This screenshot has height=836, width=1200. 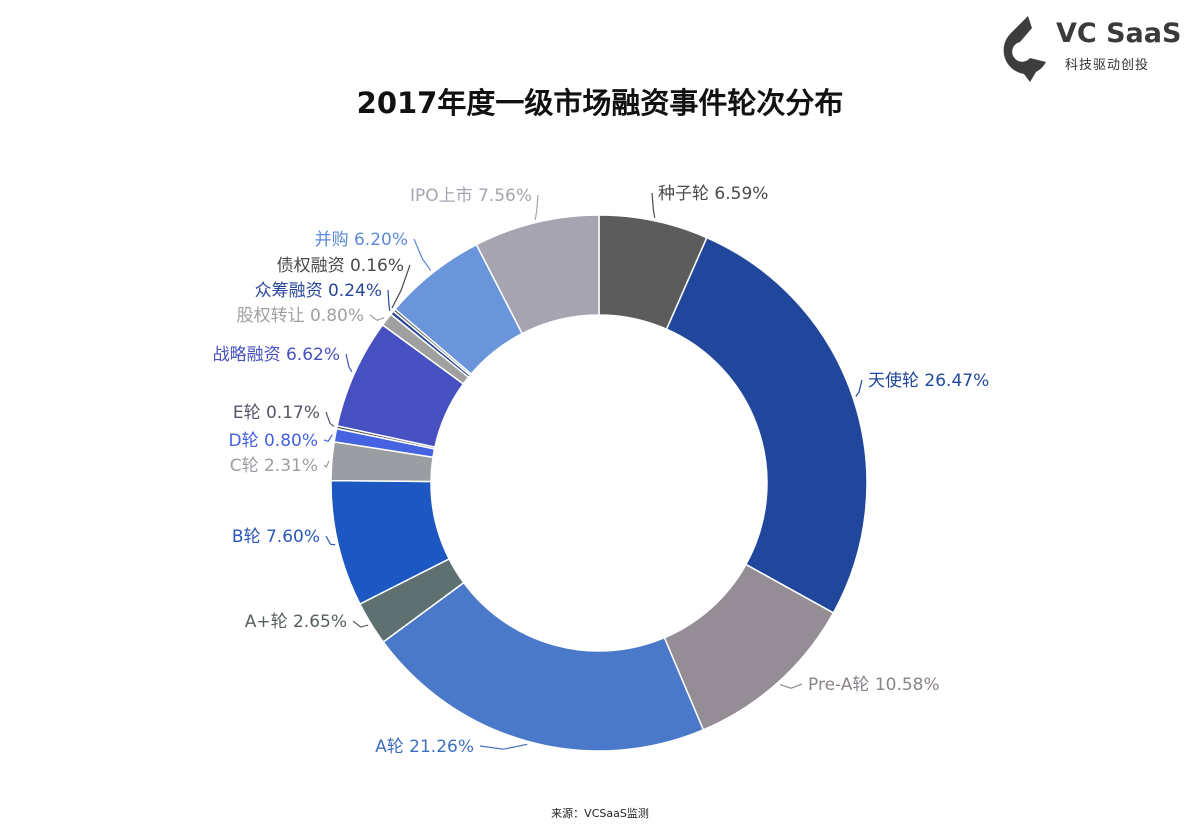 I want to click on slice-label: B轮 7.60%, so click(x=276, y=537).